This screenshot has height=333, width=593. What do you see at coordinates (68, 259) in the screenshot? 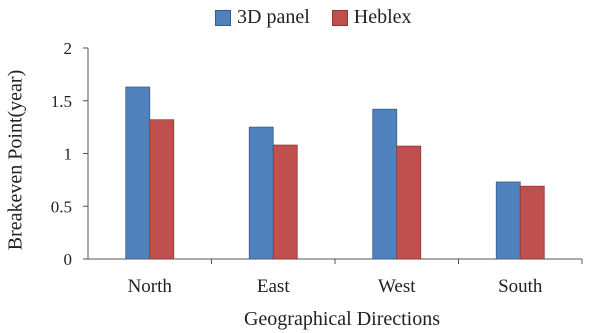
I see `y-tick-label: 0` at bounding box center [68, 259].